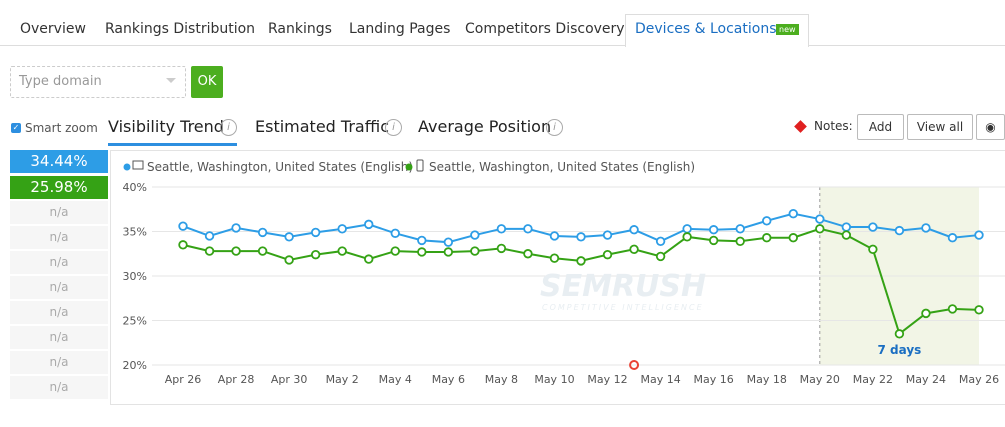  I want to click on tab-active: Devices & Locations, so click(706, 29).